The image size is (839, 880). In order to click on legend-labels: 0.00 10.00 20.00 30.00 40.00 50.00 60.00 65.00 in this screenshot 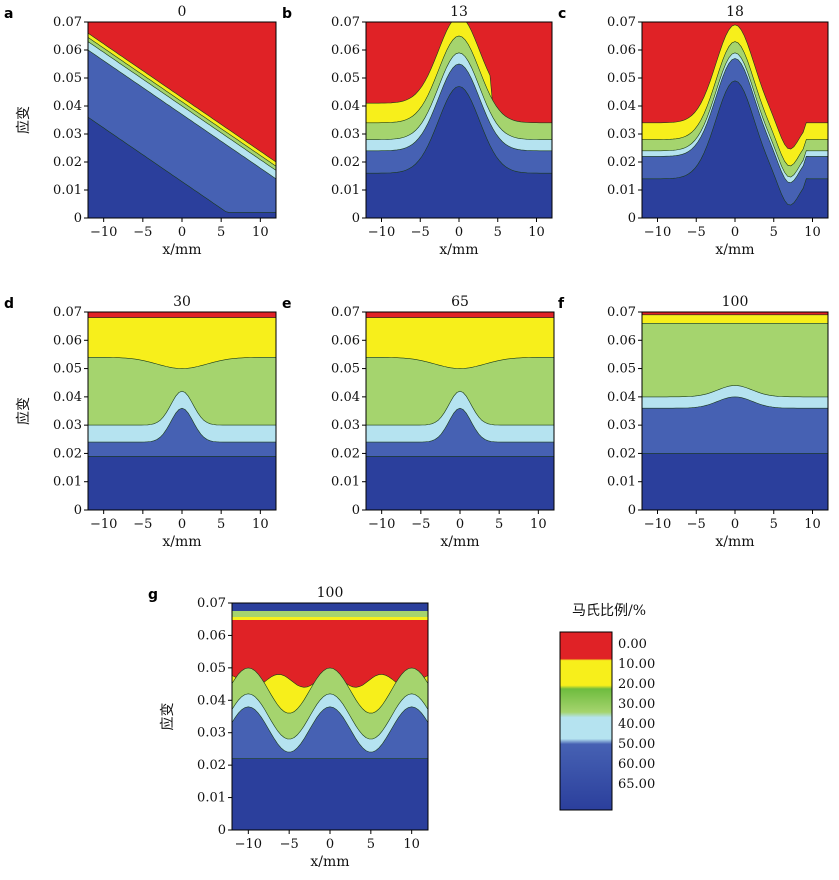, I will do `click(636, 714)`.